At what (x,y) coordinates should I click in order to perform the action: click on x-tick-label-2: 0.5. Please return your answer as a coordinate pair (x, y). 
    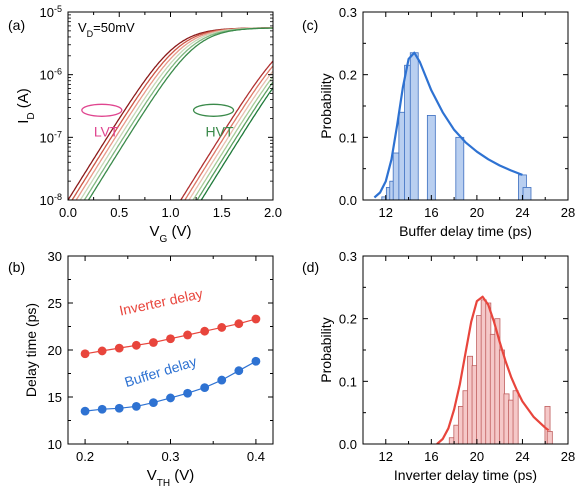
    Looking at the image, I should click on (119, 212).